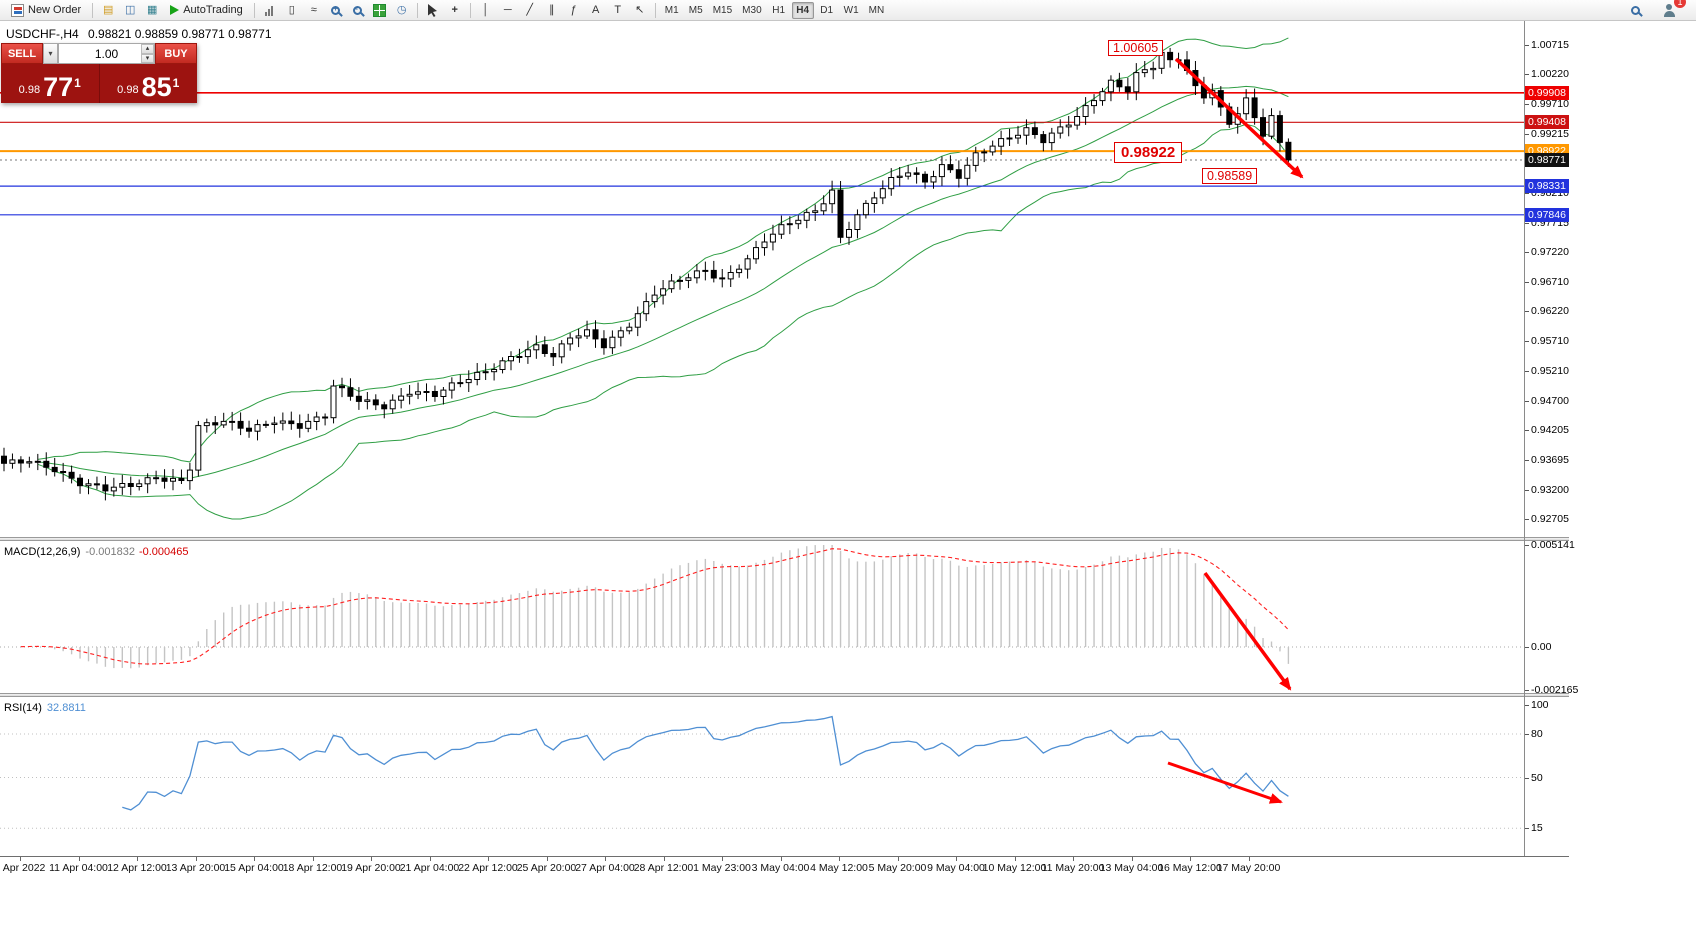  Describe the element at coordinates (1014, 868) in the screenshot. I see `time-axis-label: 10 May 12:00` at that location.